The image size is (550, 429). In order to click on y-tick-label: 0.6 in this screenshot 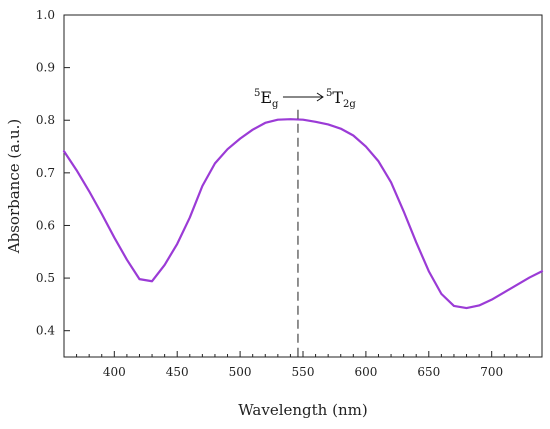, I will do `click(45, 225)`.